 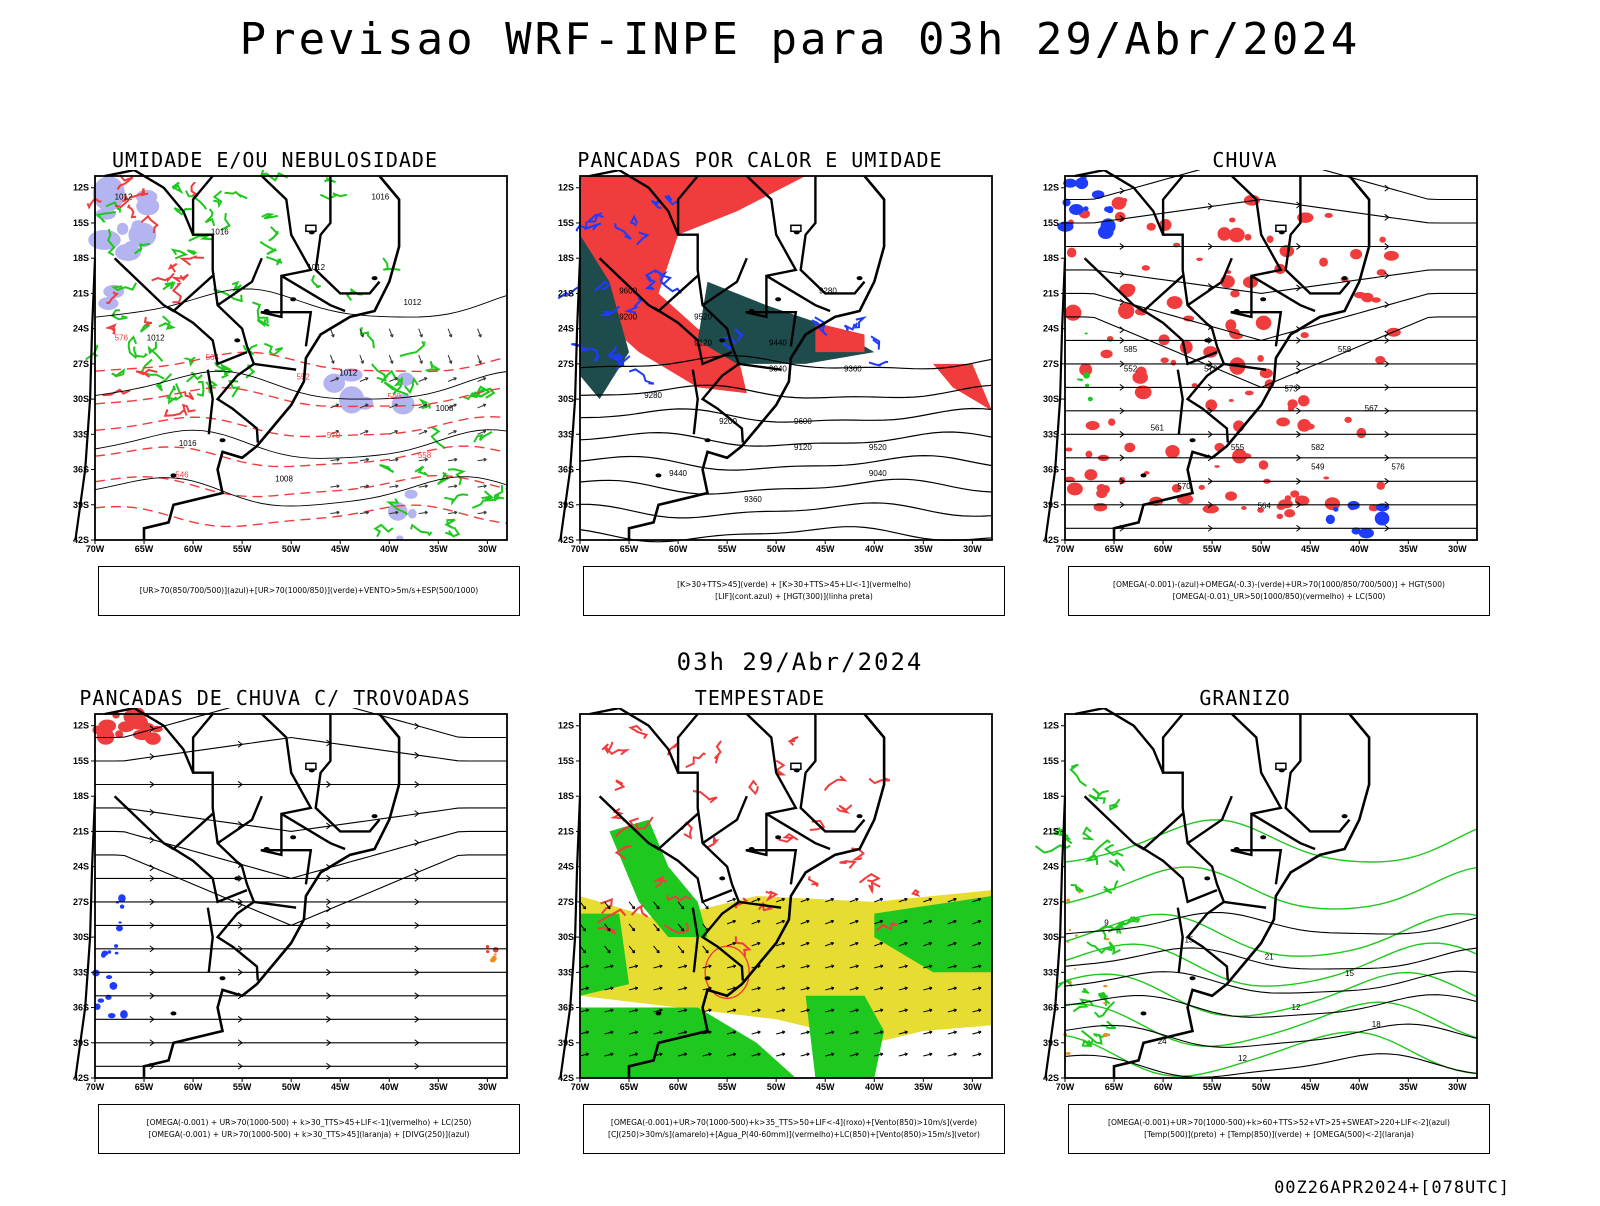 I want to click on contour-label: 1016, so click(x=380, y=196).